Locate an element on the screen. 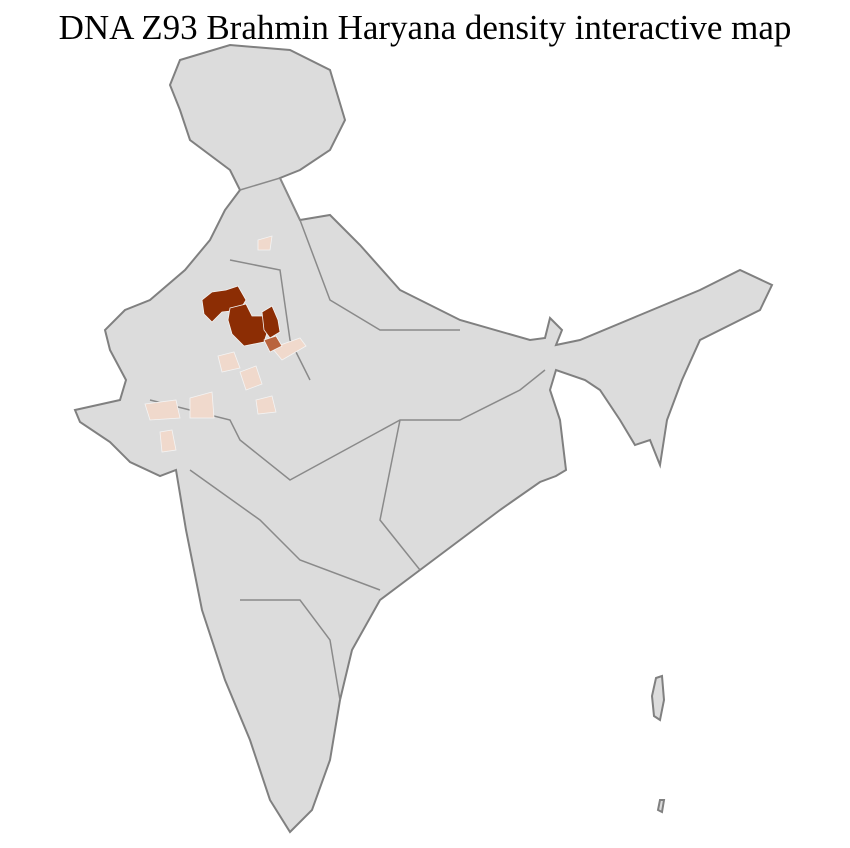 This screenshot has height=848, width=850. medium-density-district is located at coordinates (273, 344).